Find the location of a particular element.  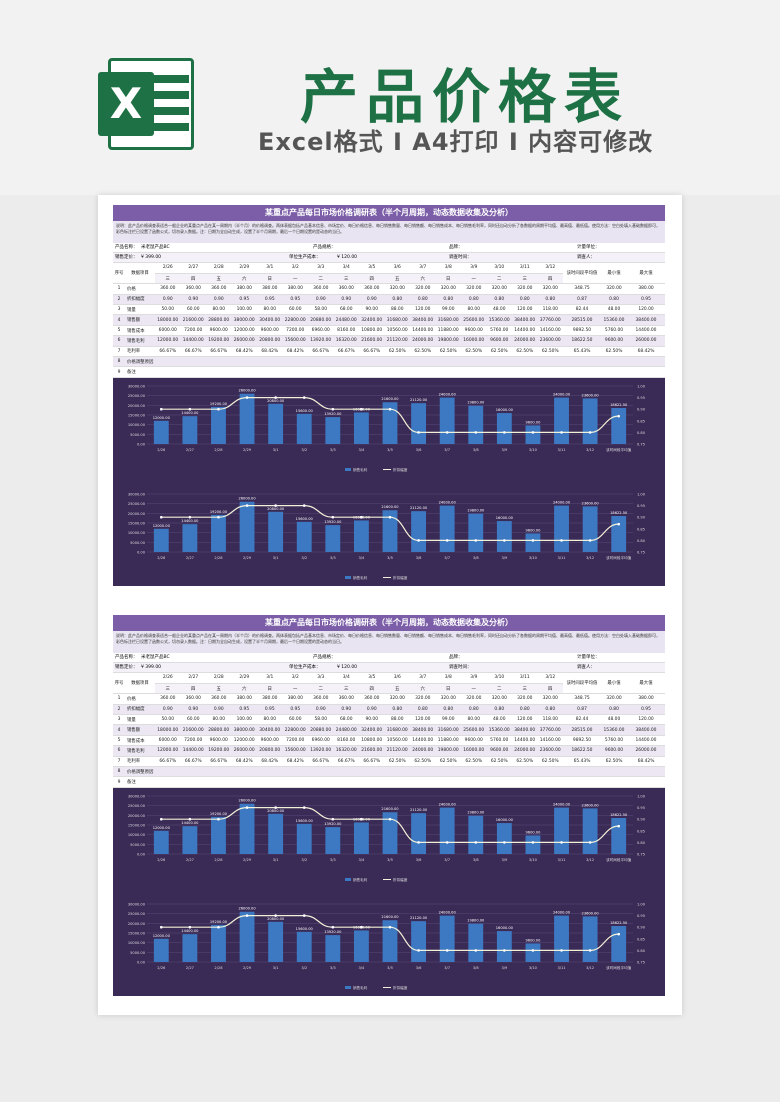

x-tick-label: 3/11 is located at coordinates (561, 450).